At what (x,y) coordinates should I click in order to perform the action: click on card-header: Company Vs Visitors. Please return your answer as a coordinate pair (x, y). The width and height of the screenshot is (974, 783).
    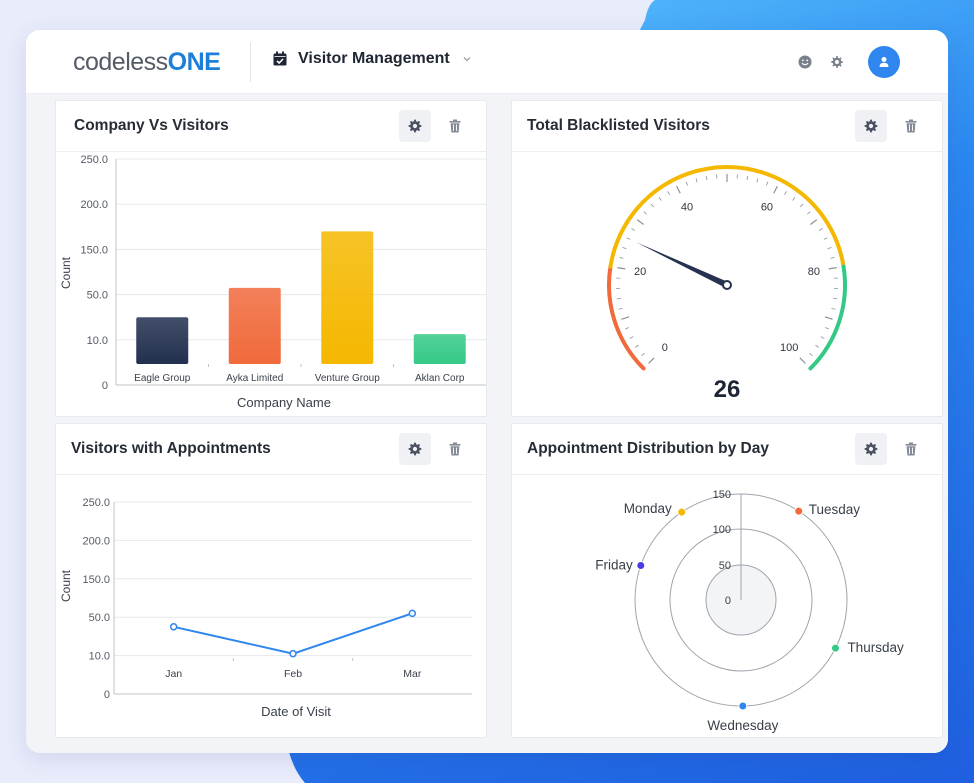
    Looking at the image, I should click on (271, 126).